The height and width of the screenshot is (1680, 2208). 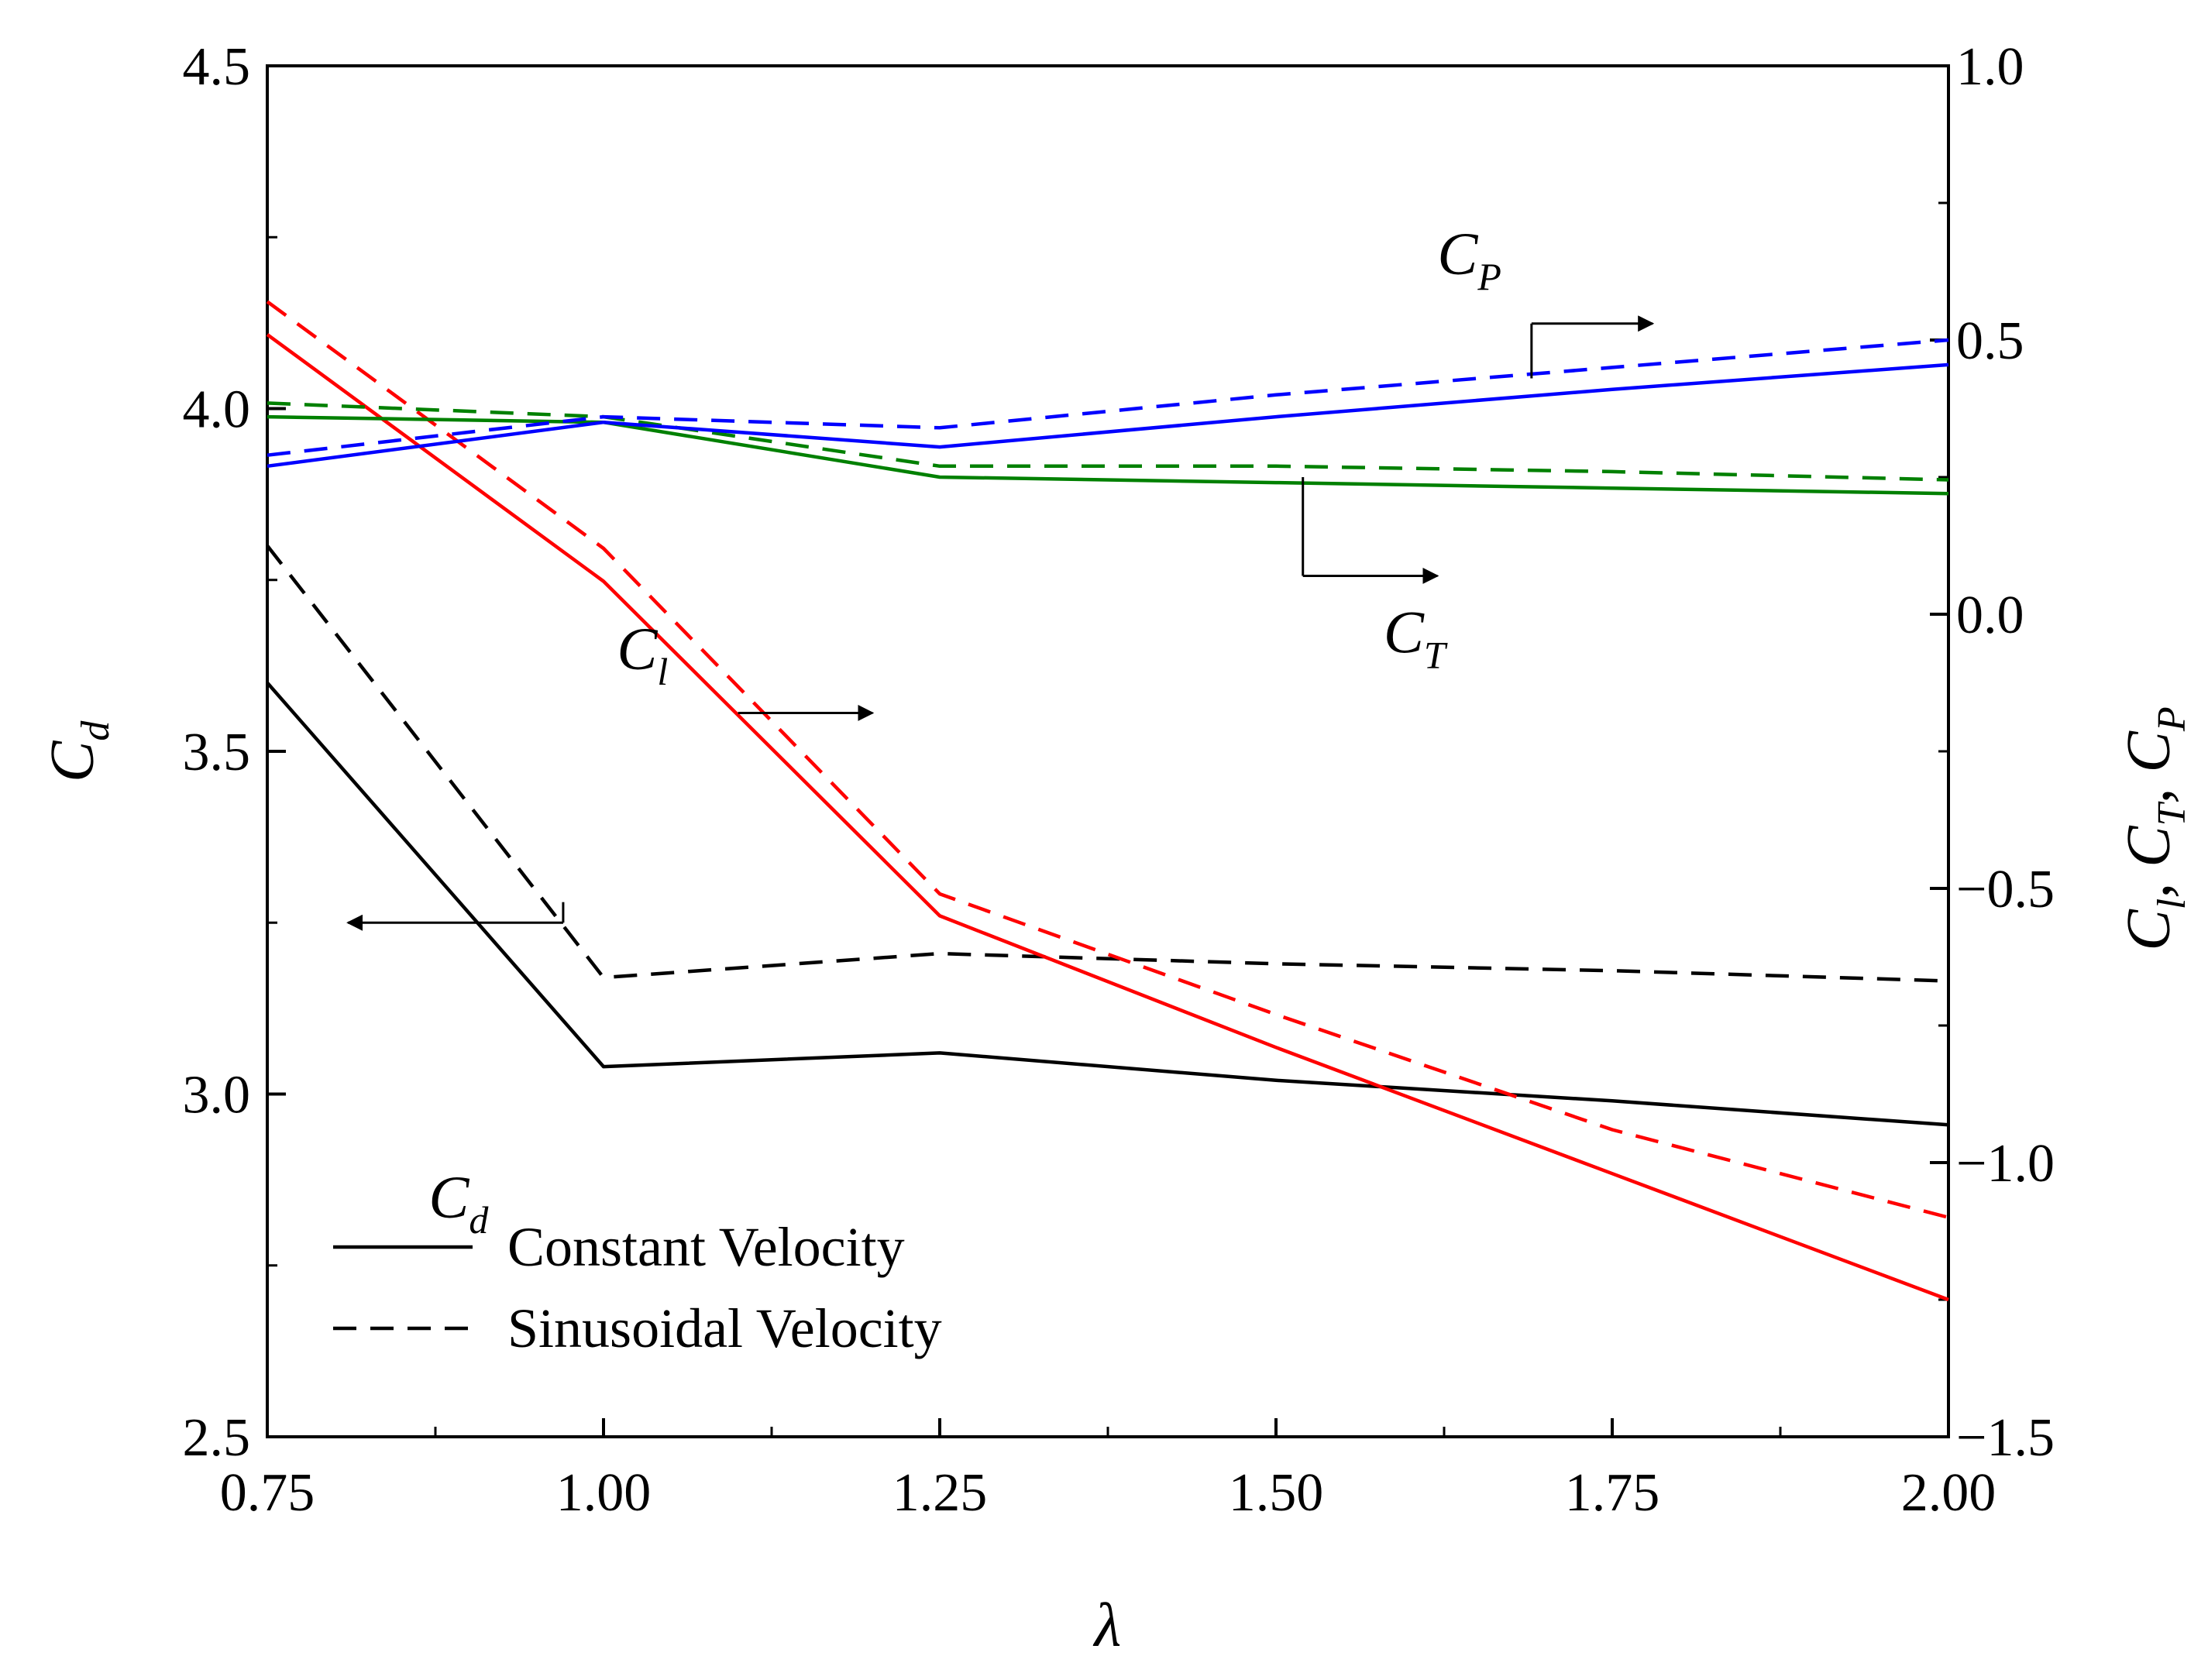 I want to click on series-cp-sinusoidal, so click(x=1108, y=398).